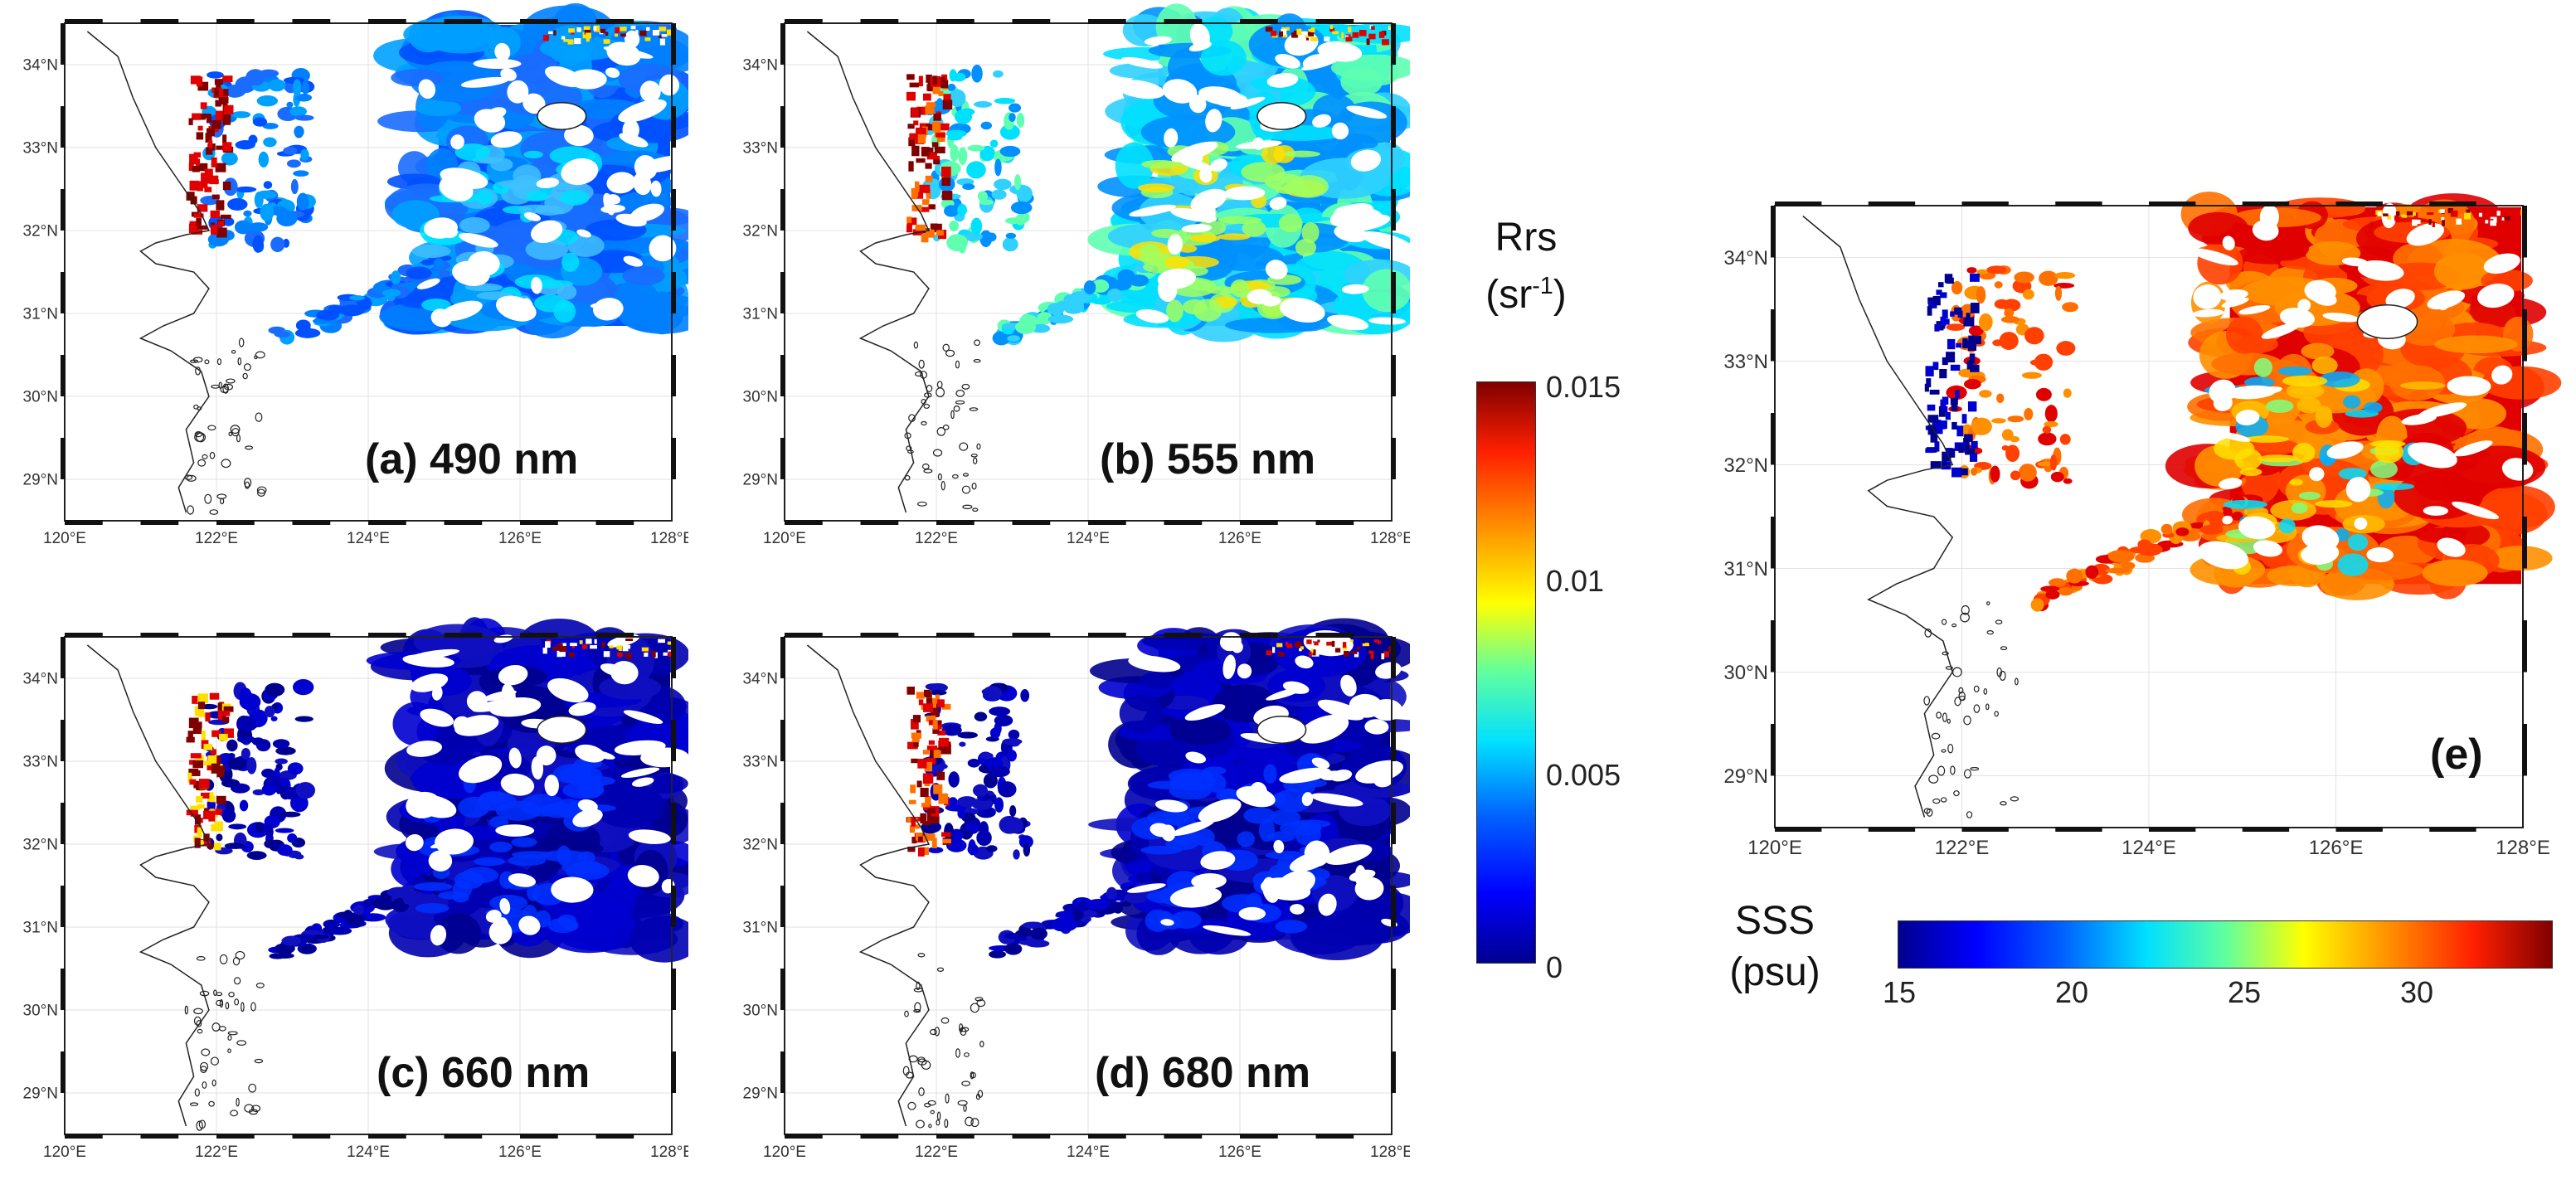  I want to click on sss-tick-30: 30, so click(2417, 992).